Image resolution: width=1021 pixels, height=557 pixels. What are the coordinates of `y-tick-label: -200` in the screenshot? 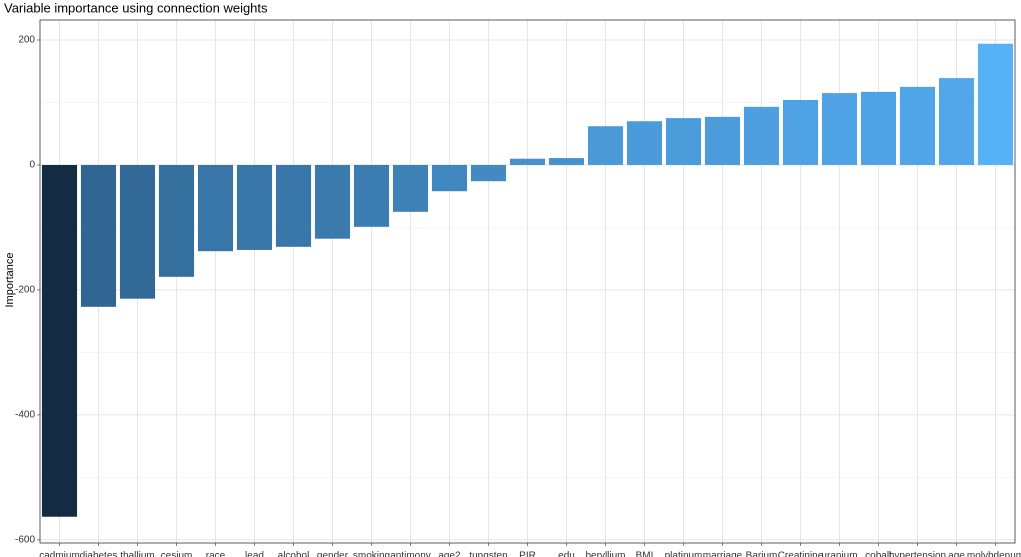 It's located at (25, 290).